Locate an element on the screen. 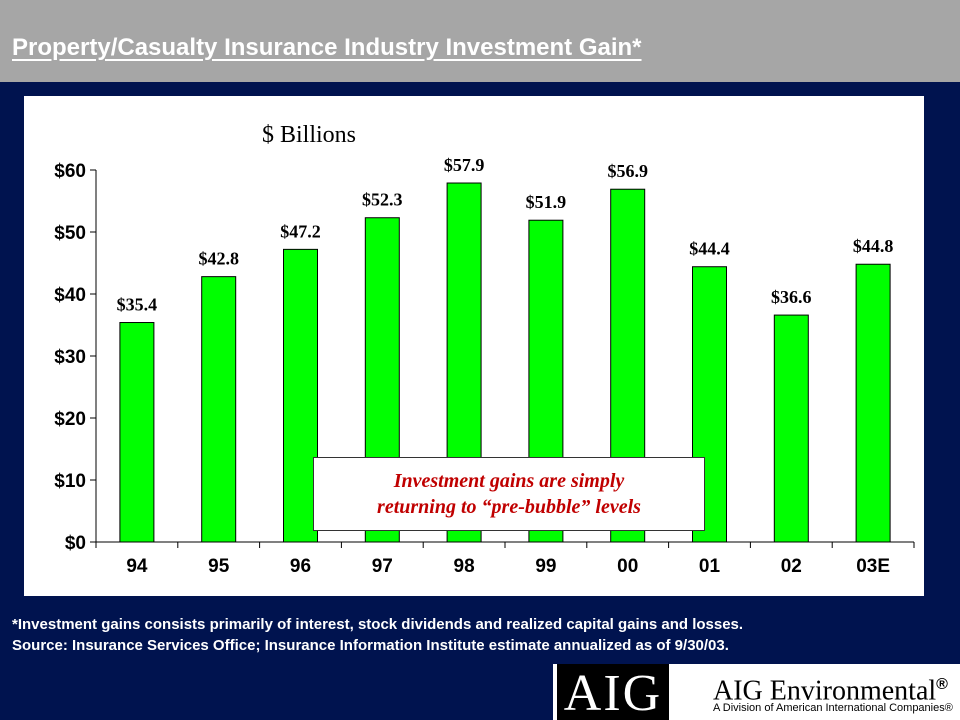  chart-unit-label: $ Billions is located at coordinates (309, 135).